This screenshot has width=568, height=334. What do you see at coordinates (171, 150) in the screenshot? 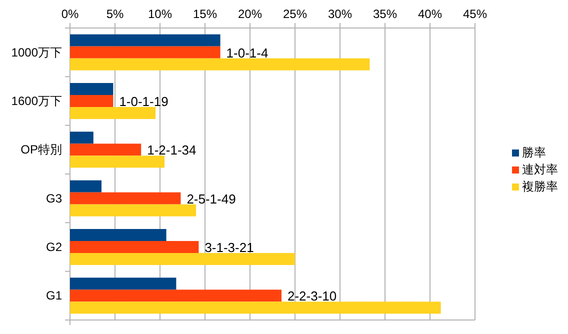
I see `annotation: 1-2-1-34` at bounding box center [171, 150].